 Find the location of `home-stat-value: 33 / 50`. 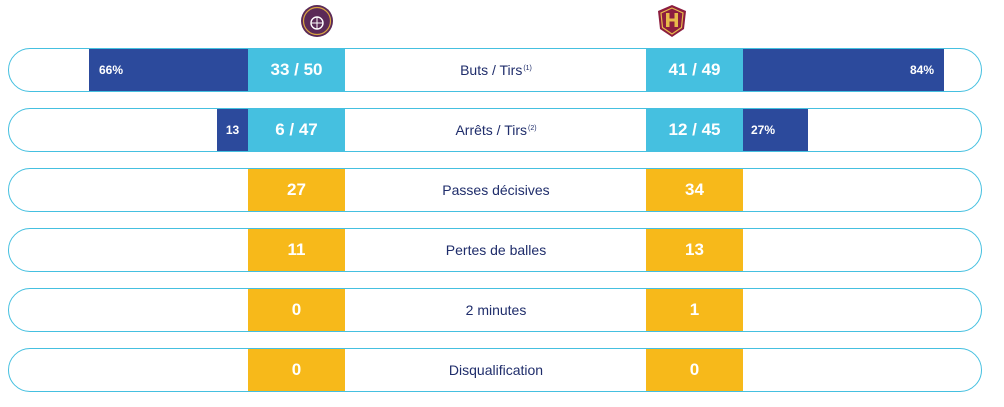

home-stat-value: 33 / 50 is located at coordinates (296, 70).